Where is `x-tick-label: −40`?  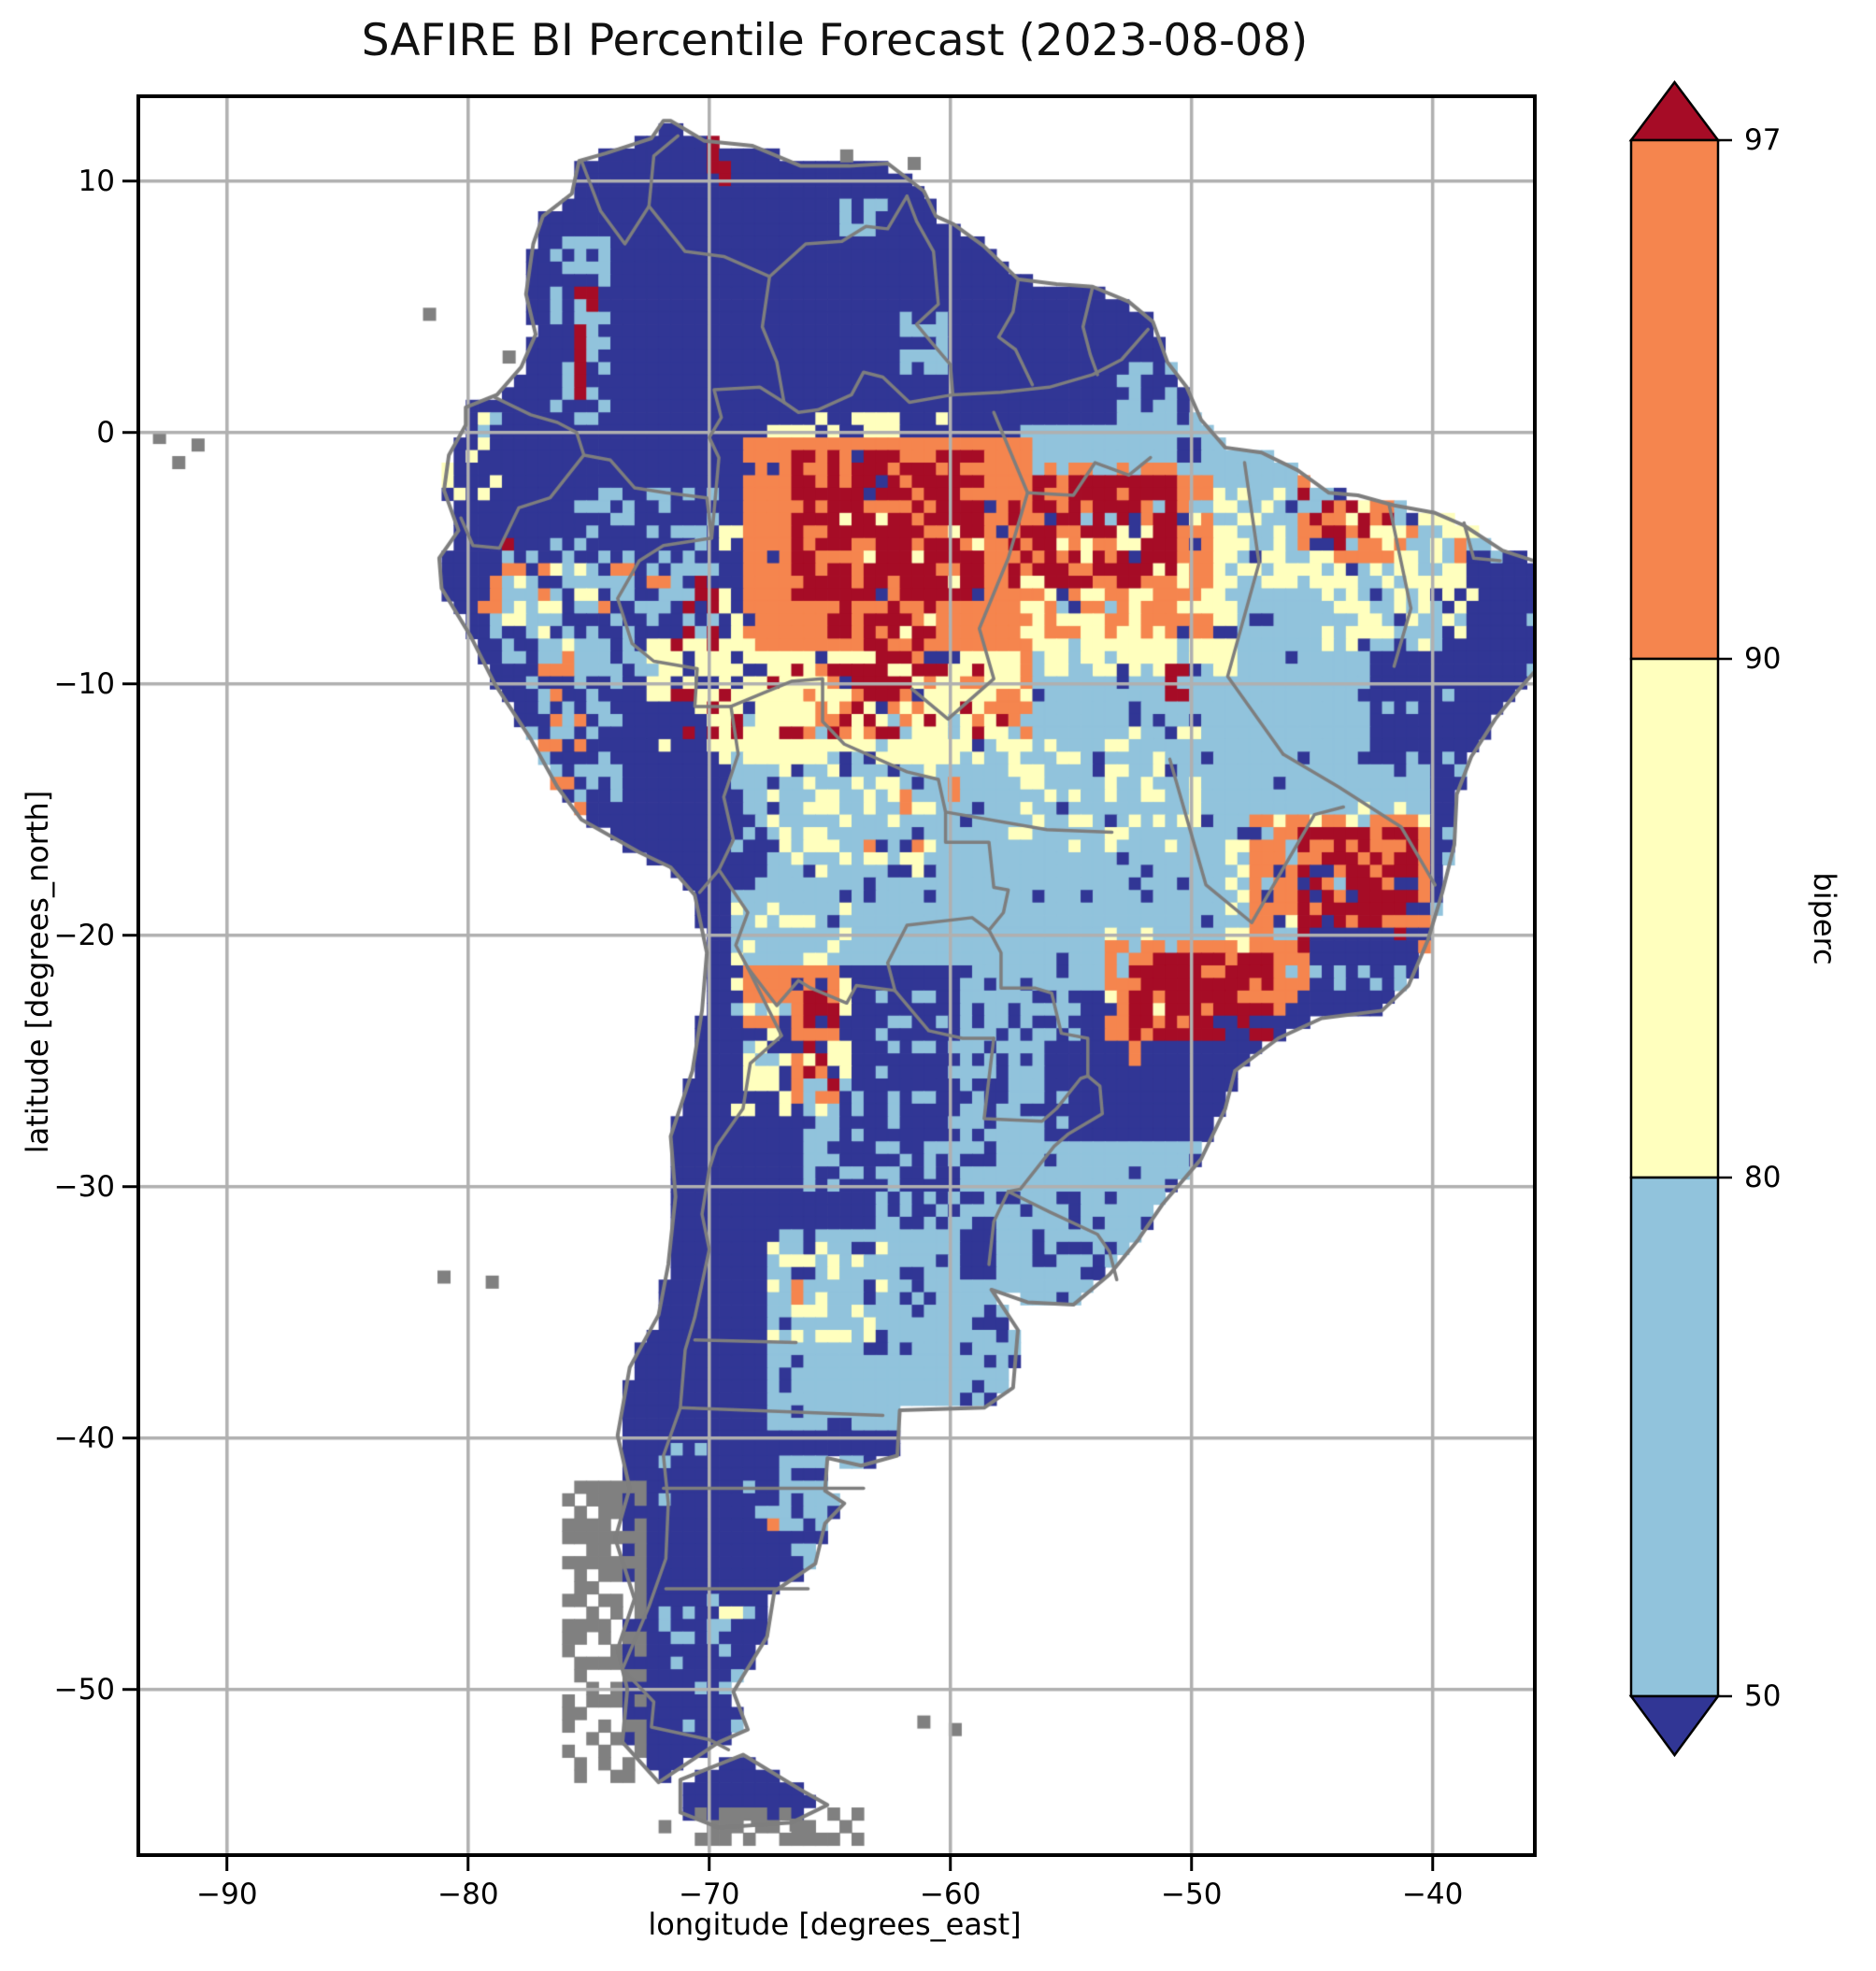 x-tick-label: −40 is located at coordinates (1432, 1894).